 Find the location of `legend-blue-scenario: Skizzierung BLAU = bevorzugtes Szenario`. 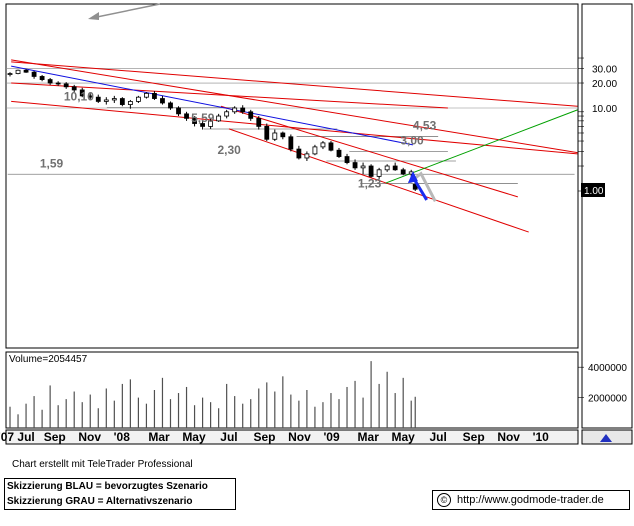

legend-blue-scenario: Skizzierung BLAU = bevorzugtes Szenario is located at coordinates (107, 486).